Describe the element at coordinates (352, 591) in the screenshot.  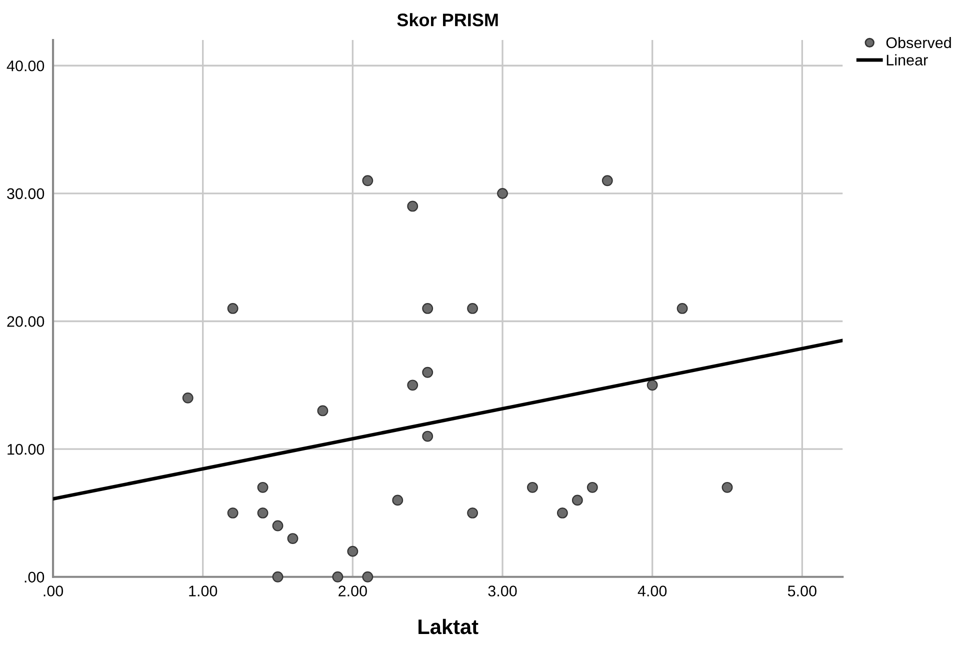
I see `x-tick-label: 2.00` at that location.